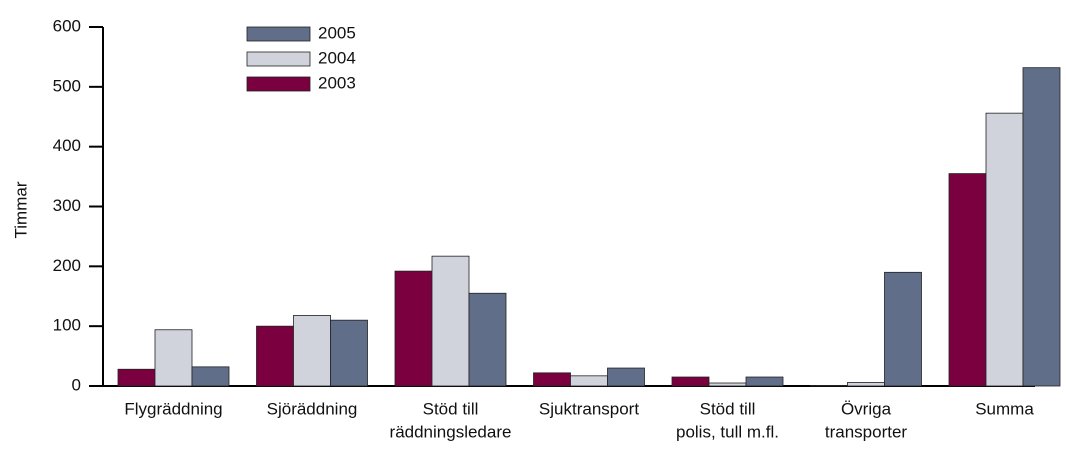 The width and height of the screenshot is (1066, 455). Describe the element at coordinates (866, 431) in the screenshot. I see `x-tick-label: transporter` at that location.